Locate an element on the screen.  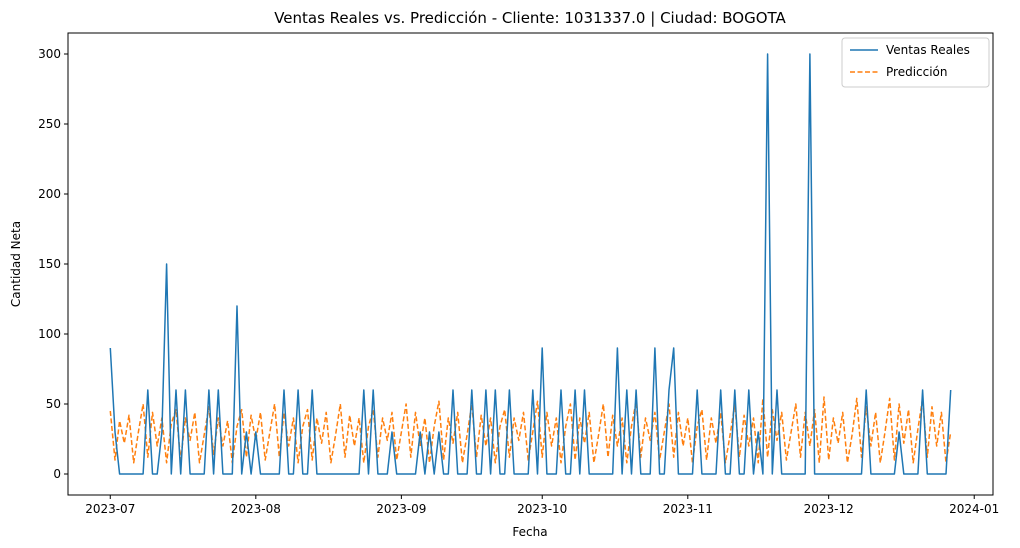
x-tick-label: 2023-08 is located at coordinates (256, 509).